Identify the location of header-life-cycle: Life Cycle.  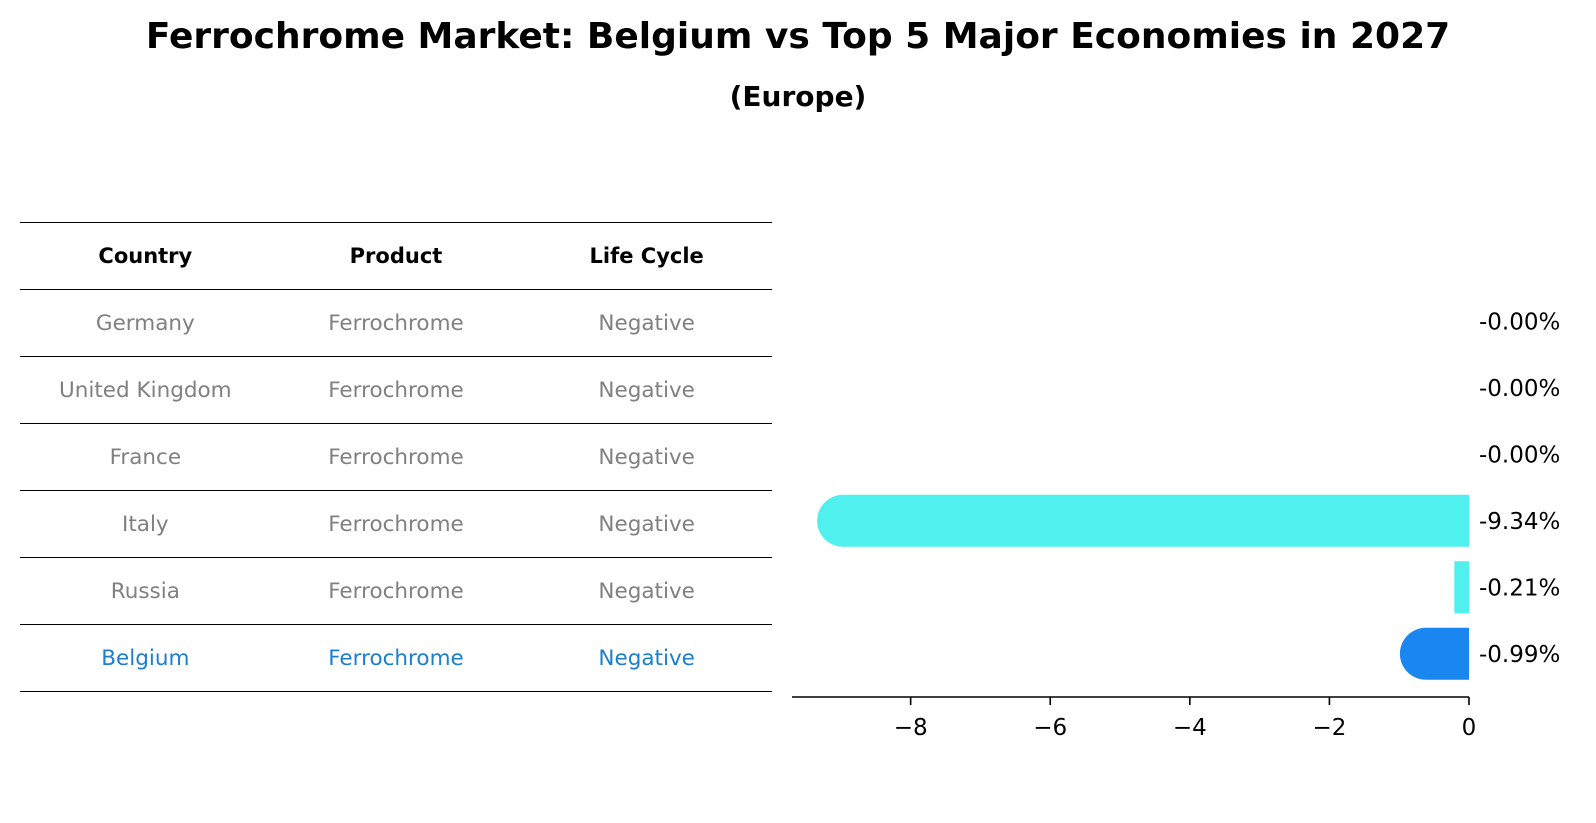
(646, 256).